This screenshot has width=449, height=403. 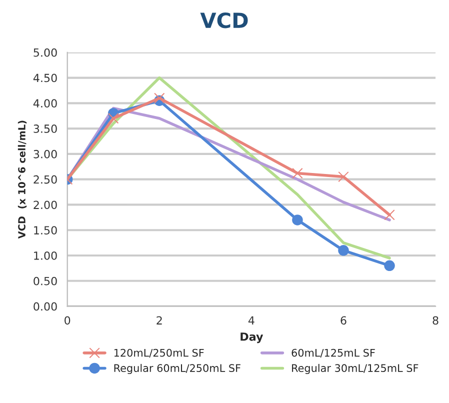 I want to click on y-tick-label: 0.50, so click(x=45, y=281).